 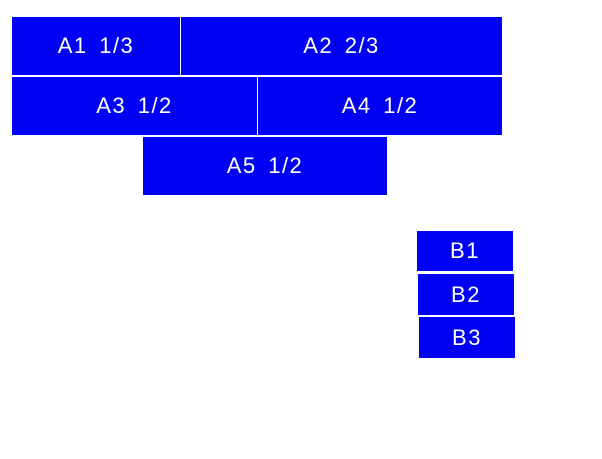 I want to click on box-b3: B3, so click(x=467, y=337).